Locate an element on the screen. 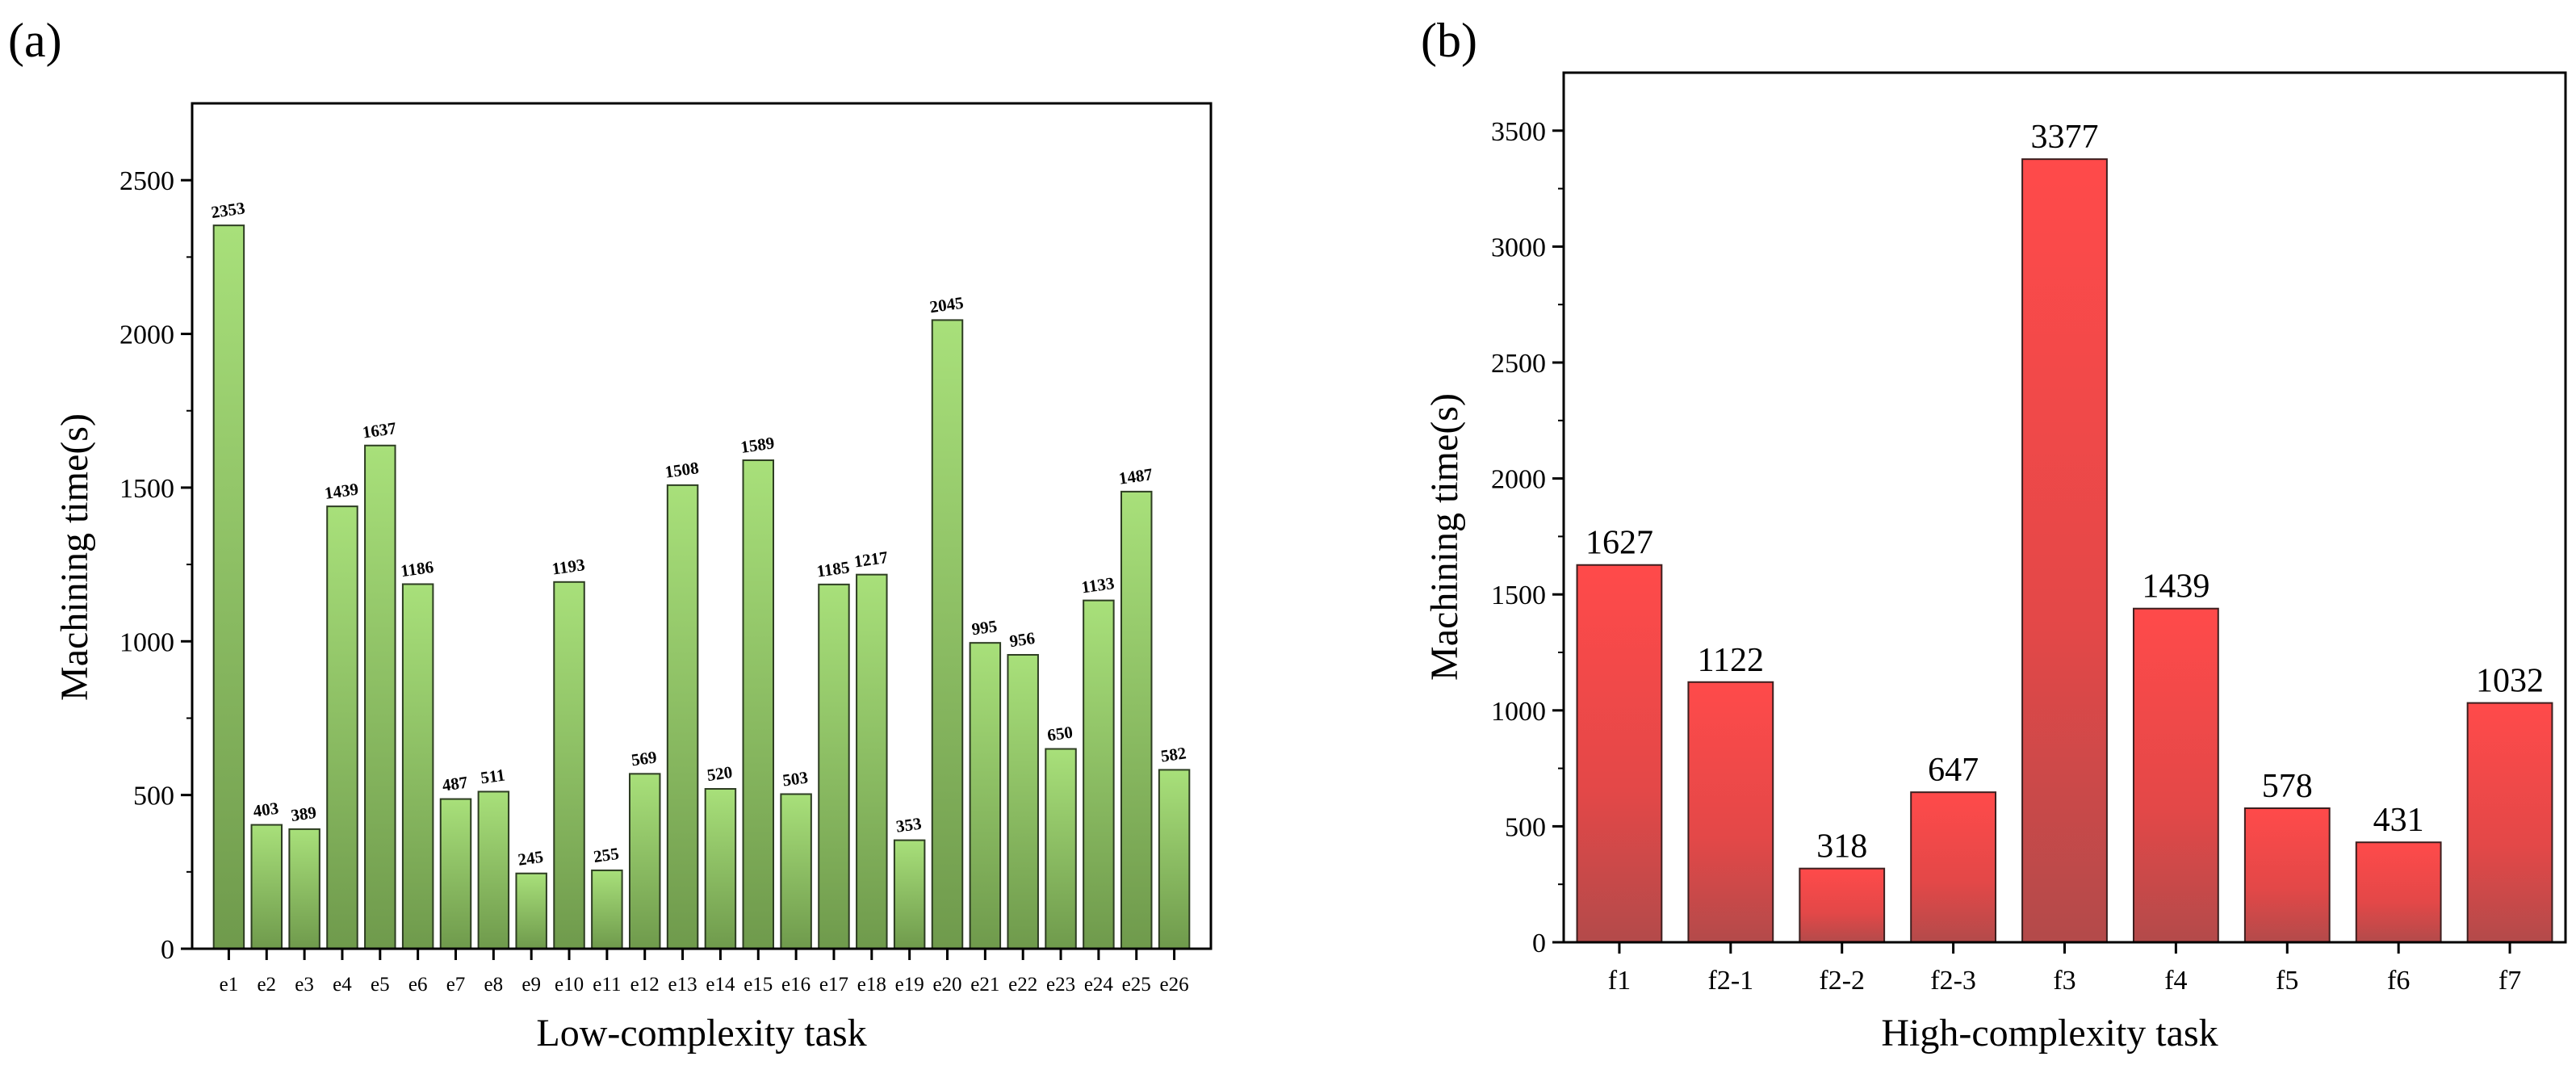 The height and width of the screenshot is (1065, 2576). y-tick-label-1500: 1500 is located at coordinates (1518, 595).